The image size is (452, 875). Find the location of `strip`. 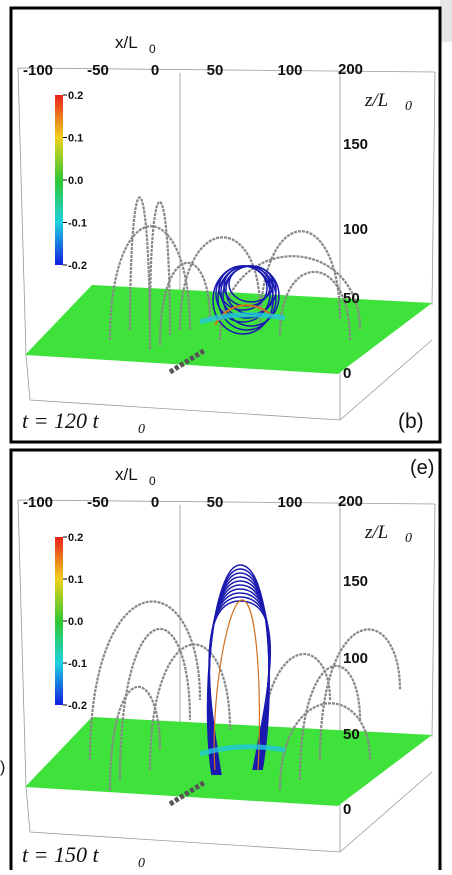

strip is located at coordinates (446, 21).